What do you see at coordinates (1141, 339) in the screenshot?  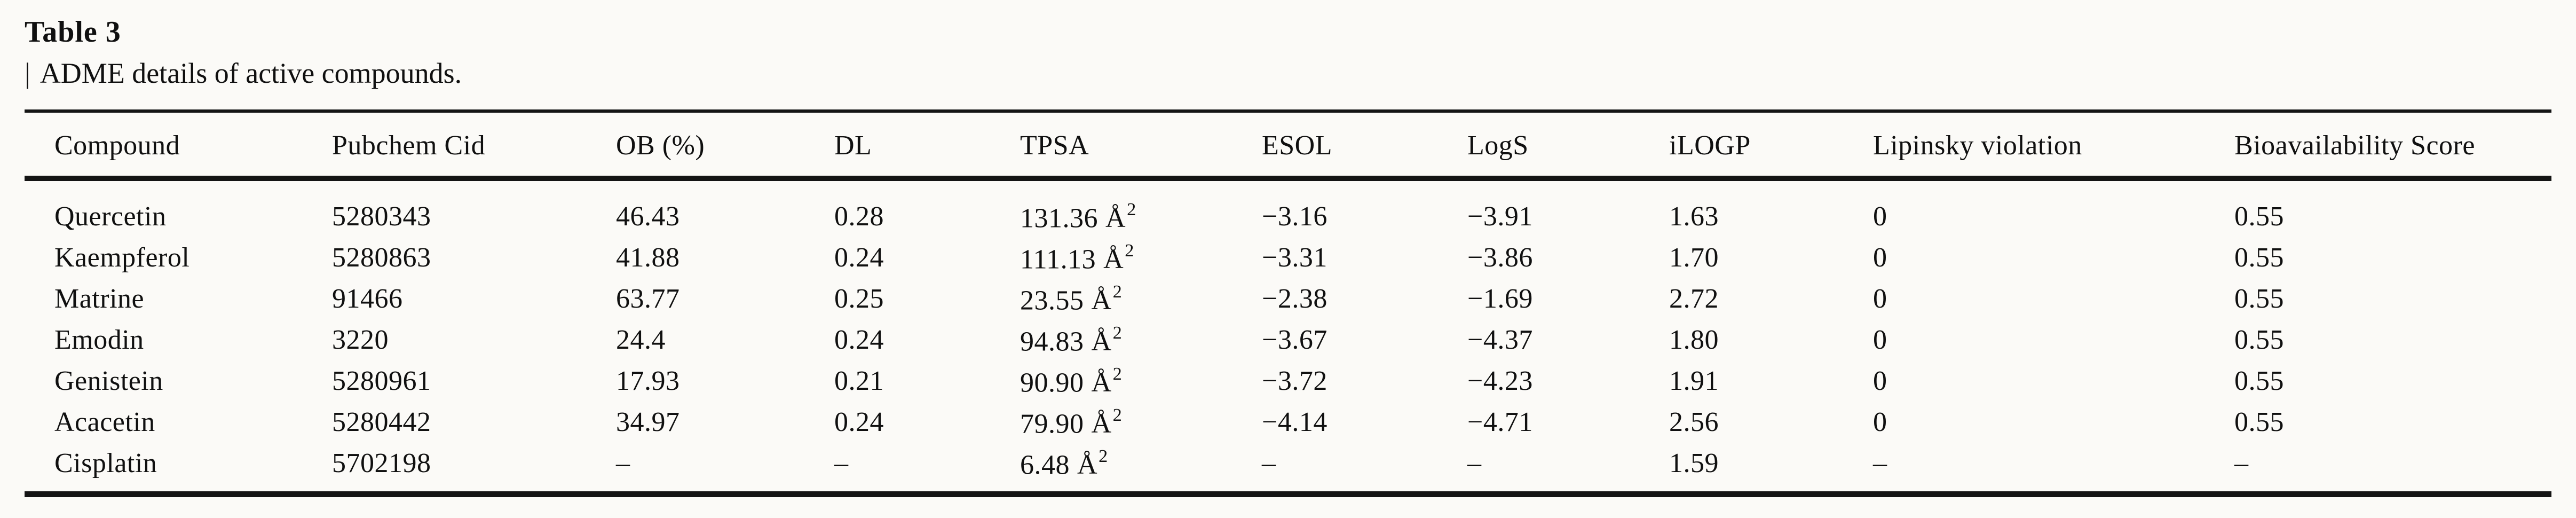 I see `cell-tpsa: 94.83 Å2` at bounding box center [1141, 339].